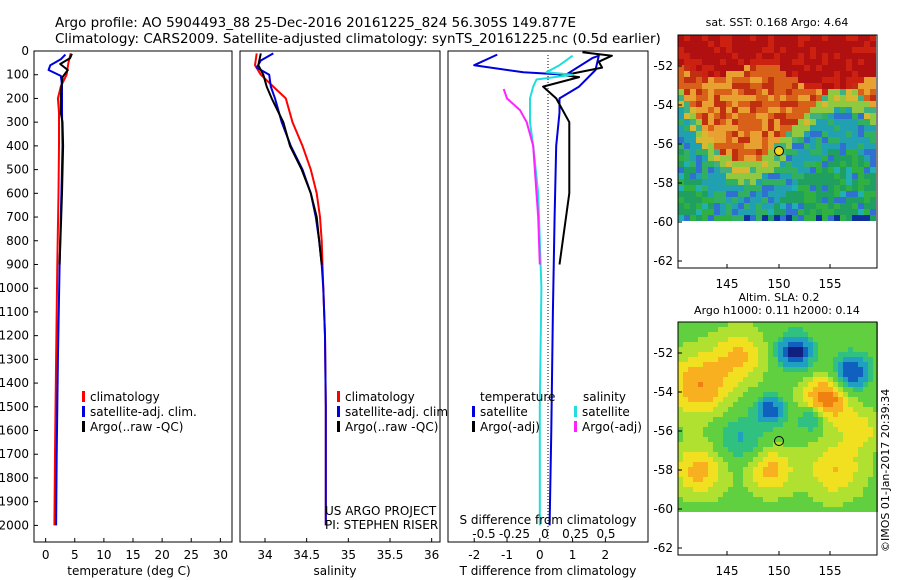 The image size is (900, 580). I want to click on sla-title-2: Argo h1000: 0.11 h2000: 0.14, so click(777, 310).